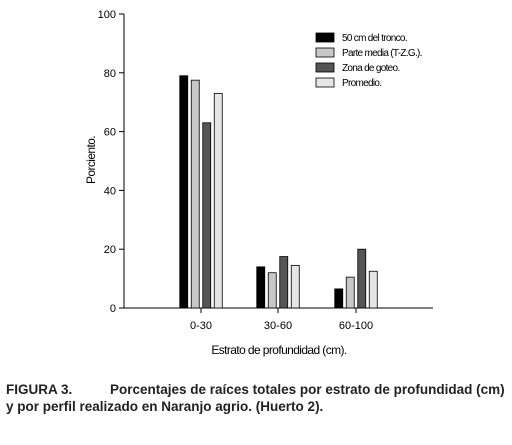 The image size is (512, 445). What do you see at coordinates (278, 326) in the screenshot?
I see `x-tick-label: 30-60` at bounding box center [278, 326].